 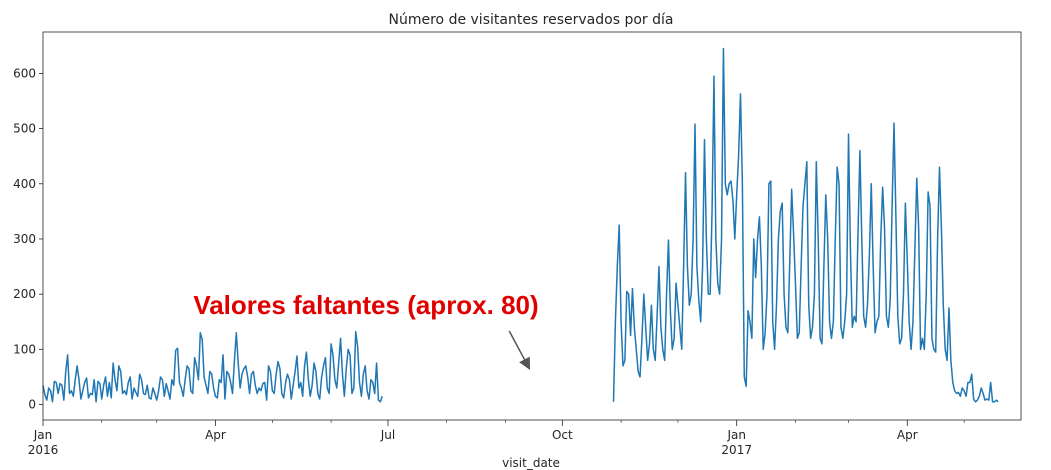 What do you see at coordinates (24, 239) in the screenshot?
I see `y-tick-label: 300` at bounding box center [24, 239].